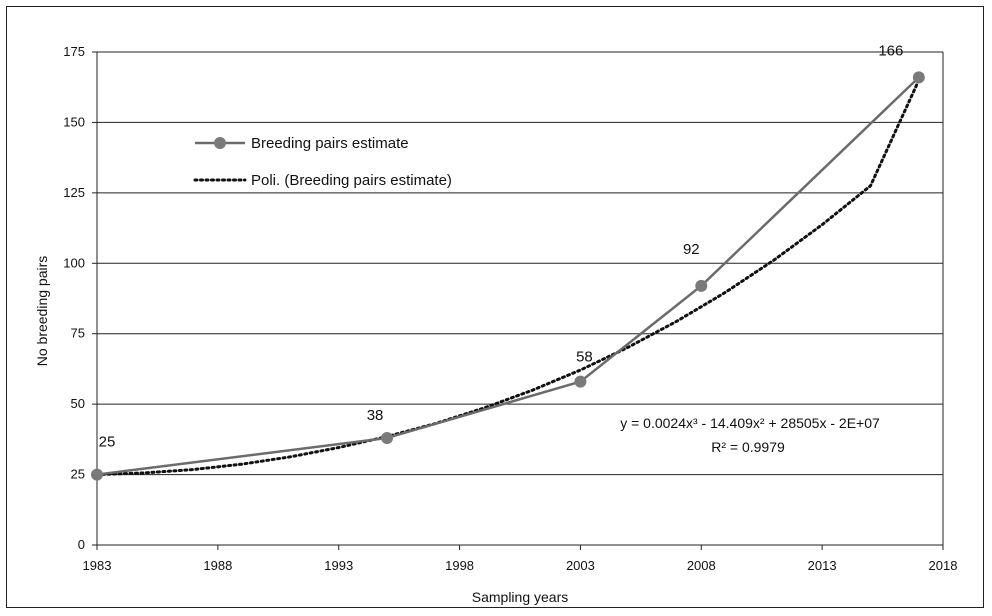 The image size is (992, 616). What do you see at coordinates (750, 423) in the screenshot?
I see `trendline-equation: y = 0.0024x³ - 14.409x² + 28505x - 2E+07` at bounding box center [750, 423].